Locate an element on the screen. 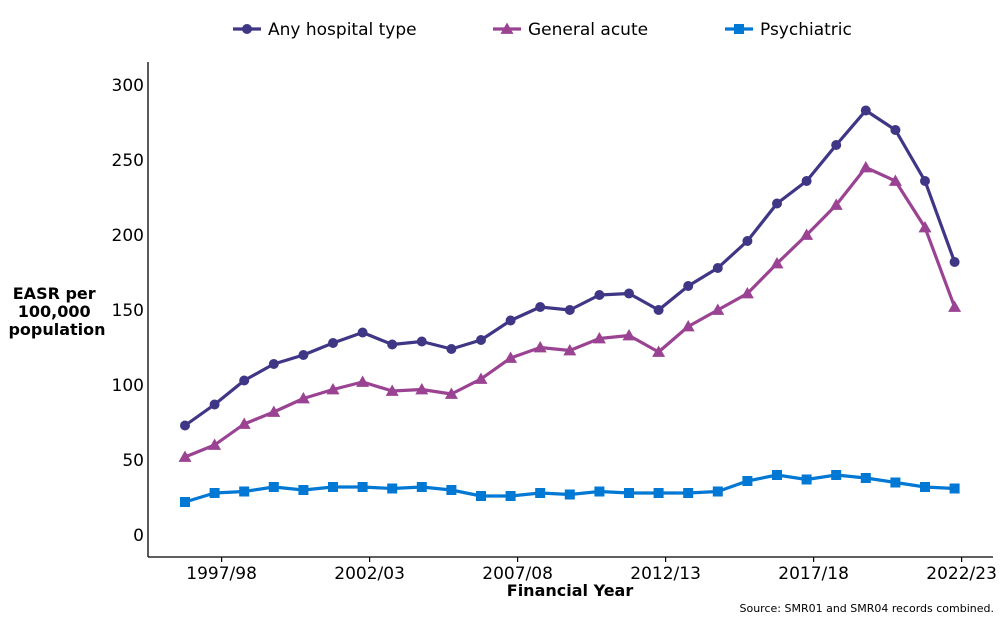  y-tick-labels: 0 50 100 150 200 250 300 is located at coordinates (128, 311).